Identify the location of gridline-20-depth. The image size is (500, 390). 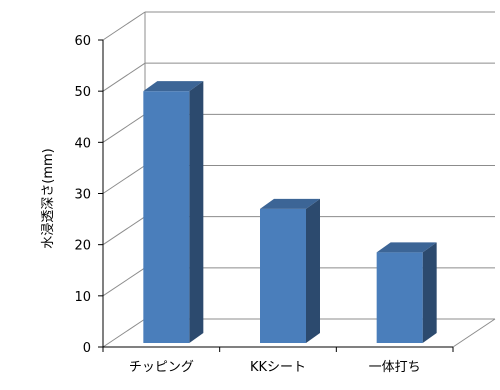
(124, 231).